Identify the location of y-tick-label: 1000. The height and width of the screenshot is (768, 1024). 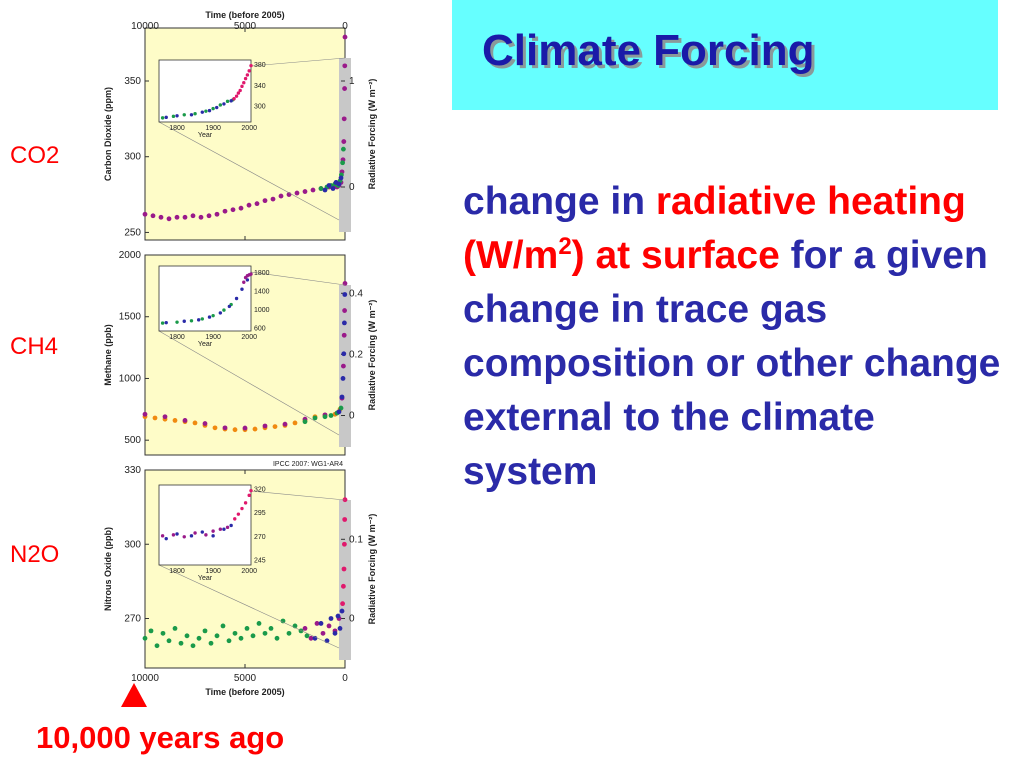
(130, 378).